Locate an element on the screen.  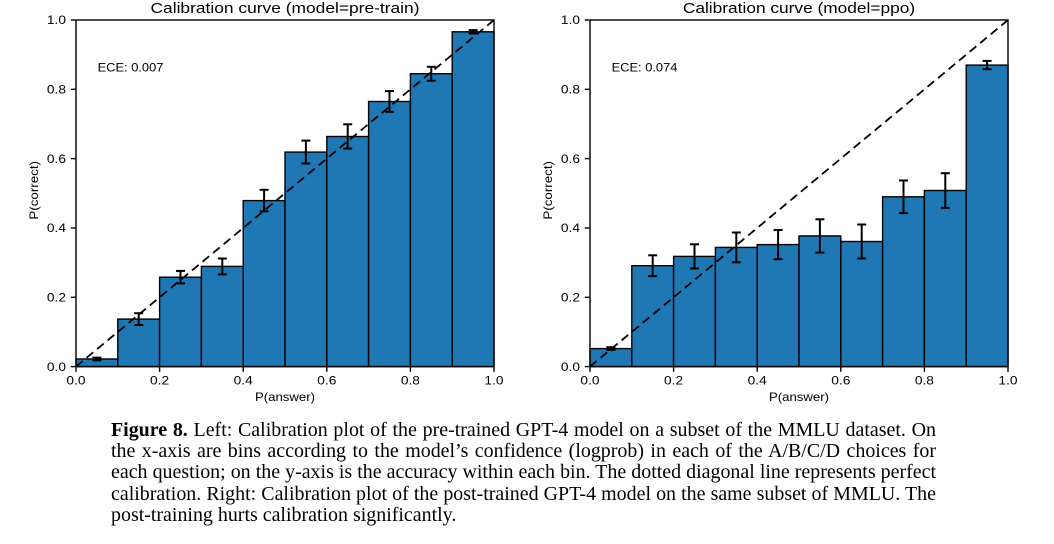
svg-text:Calibration curve (model=pre-t: Calibration curve (model=pre-train) is located at coordinates (285, 8).